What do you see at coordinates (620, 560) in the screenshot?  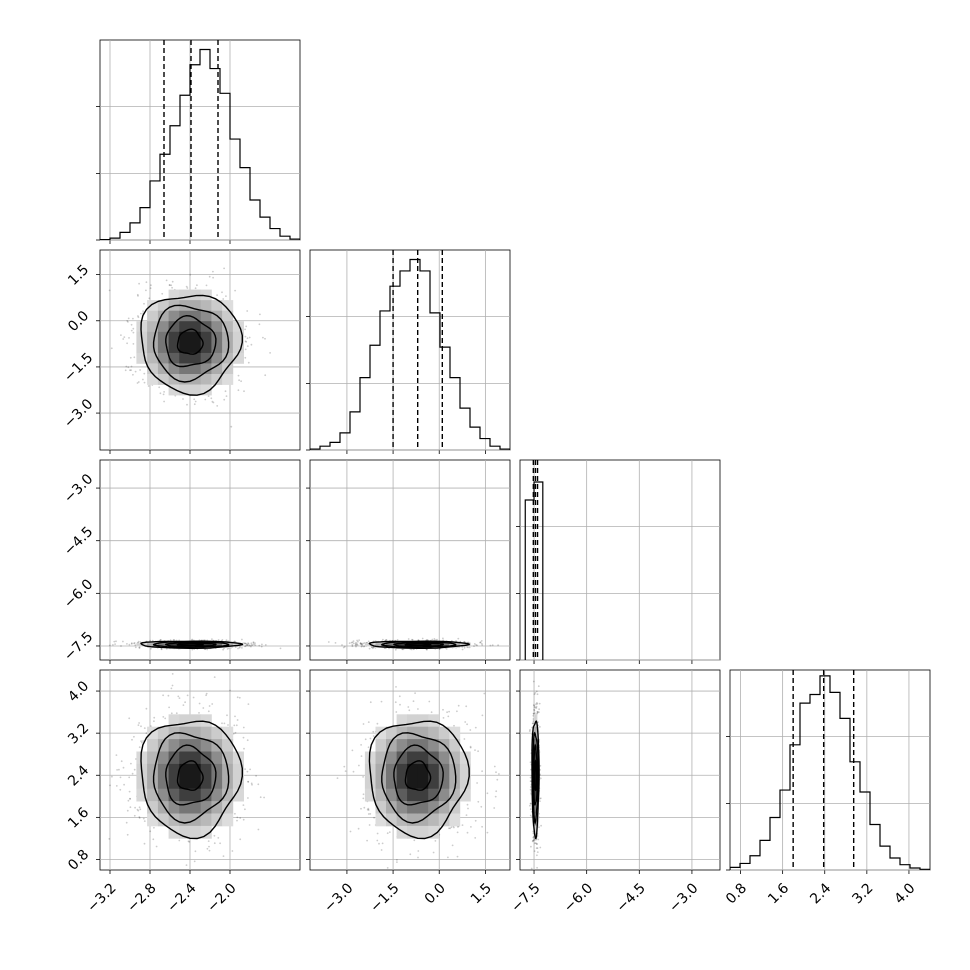 I see `panel-frame` at bounding box center [620, 560].